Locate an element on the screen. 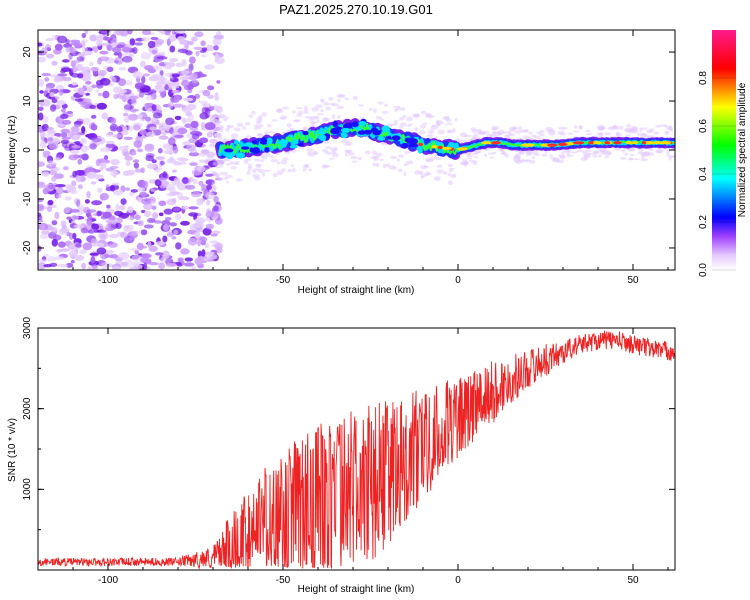 This screenshot has height=600, width=750. y-tick-label: -20 is located at coordinates (27, 247).